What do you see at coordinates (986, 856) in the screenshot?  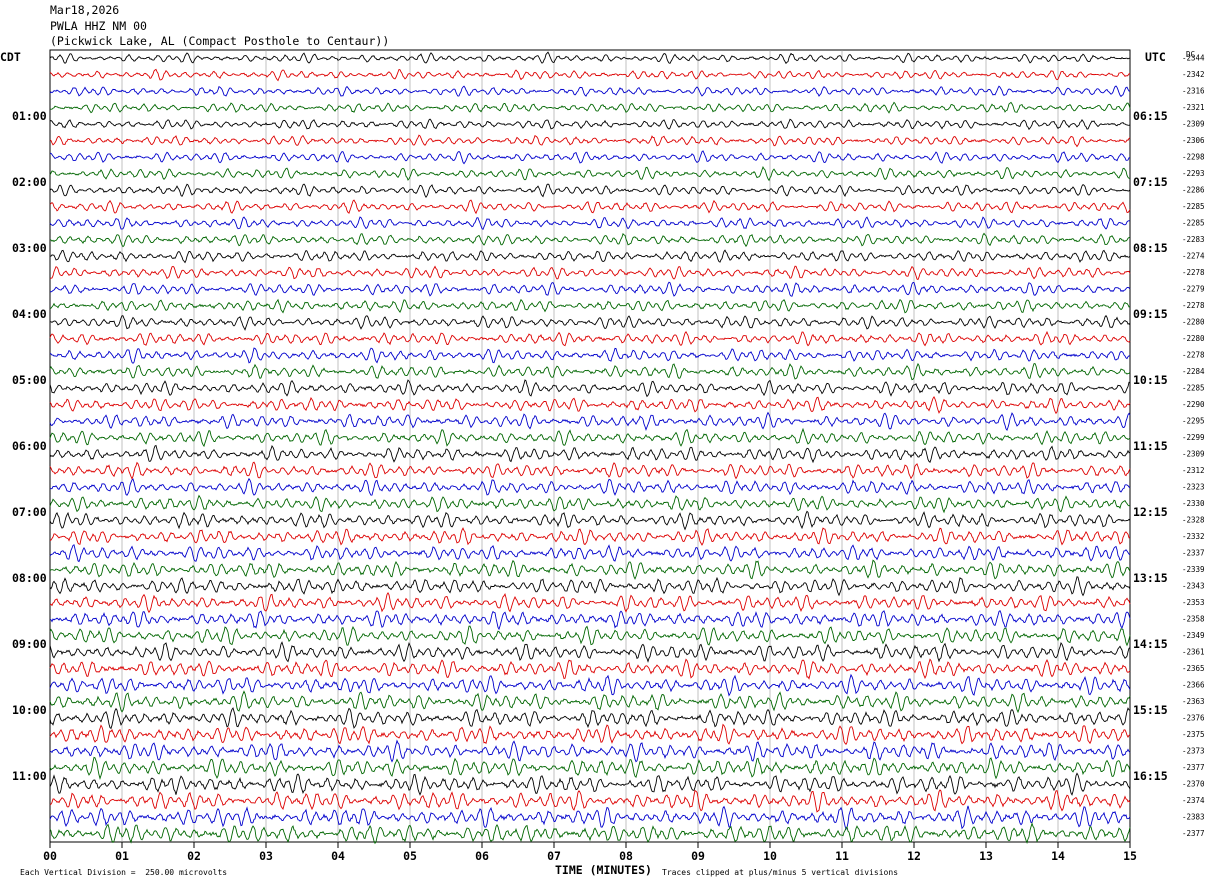 I see `x-tick-label: 13` at bounding box center [986, 856].